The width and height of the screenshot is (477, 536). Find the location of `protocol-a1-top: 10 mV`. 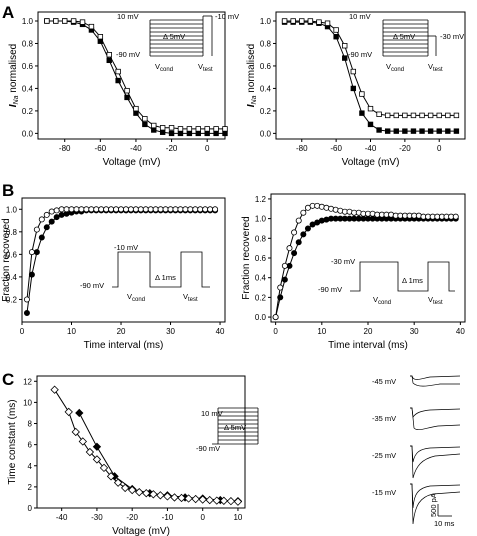

protocol-a1-top: 10 mV is located at coordinates (128, 16).